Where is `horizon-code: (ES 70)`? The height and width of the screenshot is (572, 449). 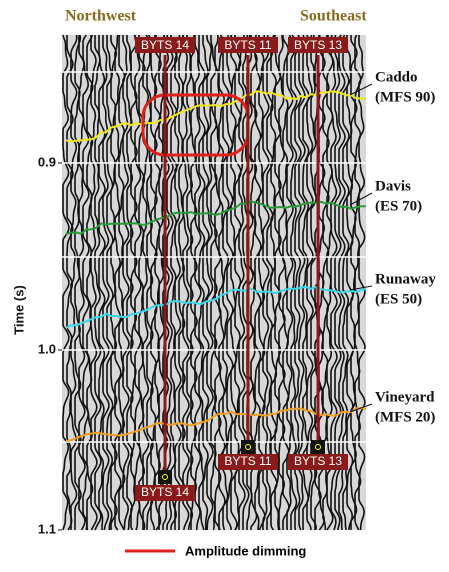
horizon-code: (ES 70) is located at coordinates (398, 206).